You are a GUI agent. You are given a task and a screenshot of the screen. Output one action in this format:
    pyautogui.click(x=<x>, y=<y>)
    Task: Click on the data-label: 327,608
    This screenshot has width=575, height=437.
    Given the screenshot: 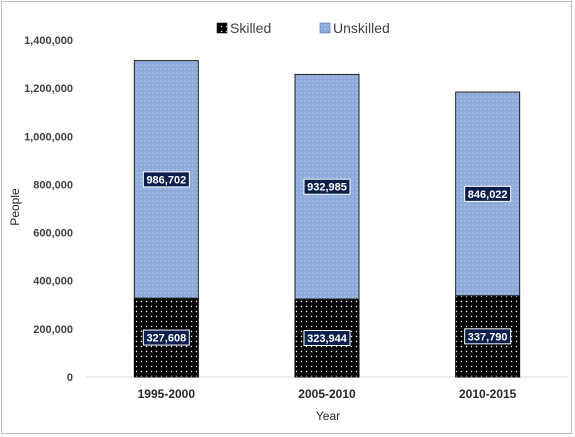 What is the action you would take?
    pyautogui.click(x=166, y=339)
    